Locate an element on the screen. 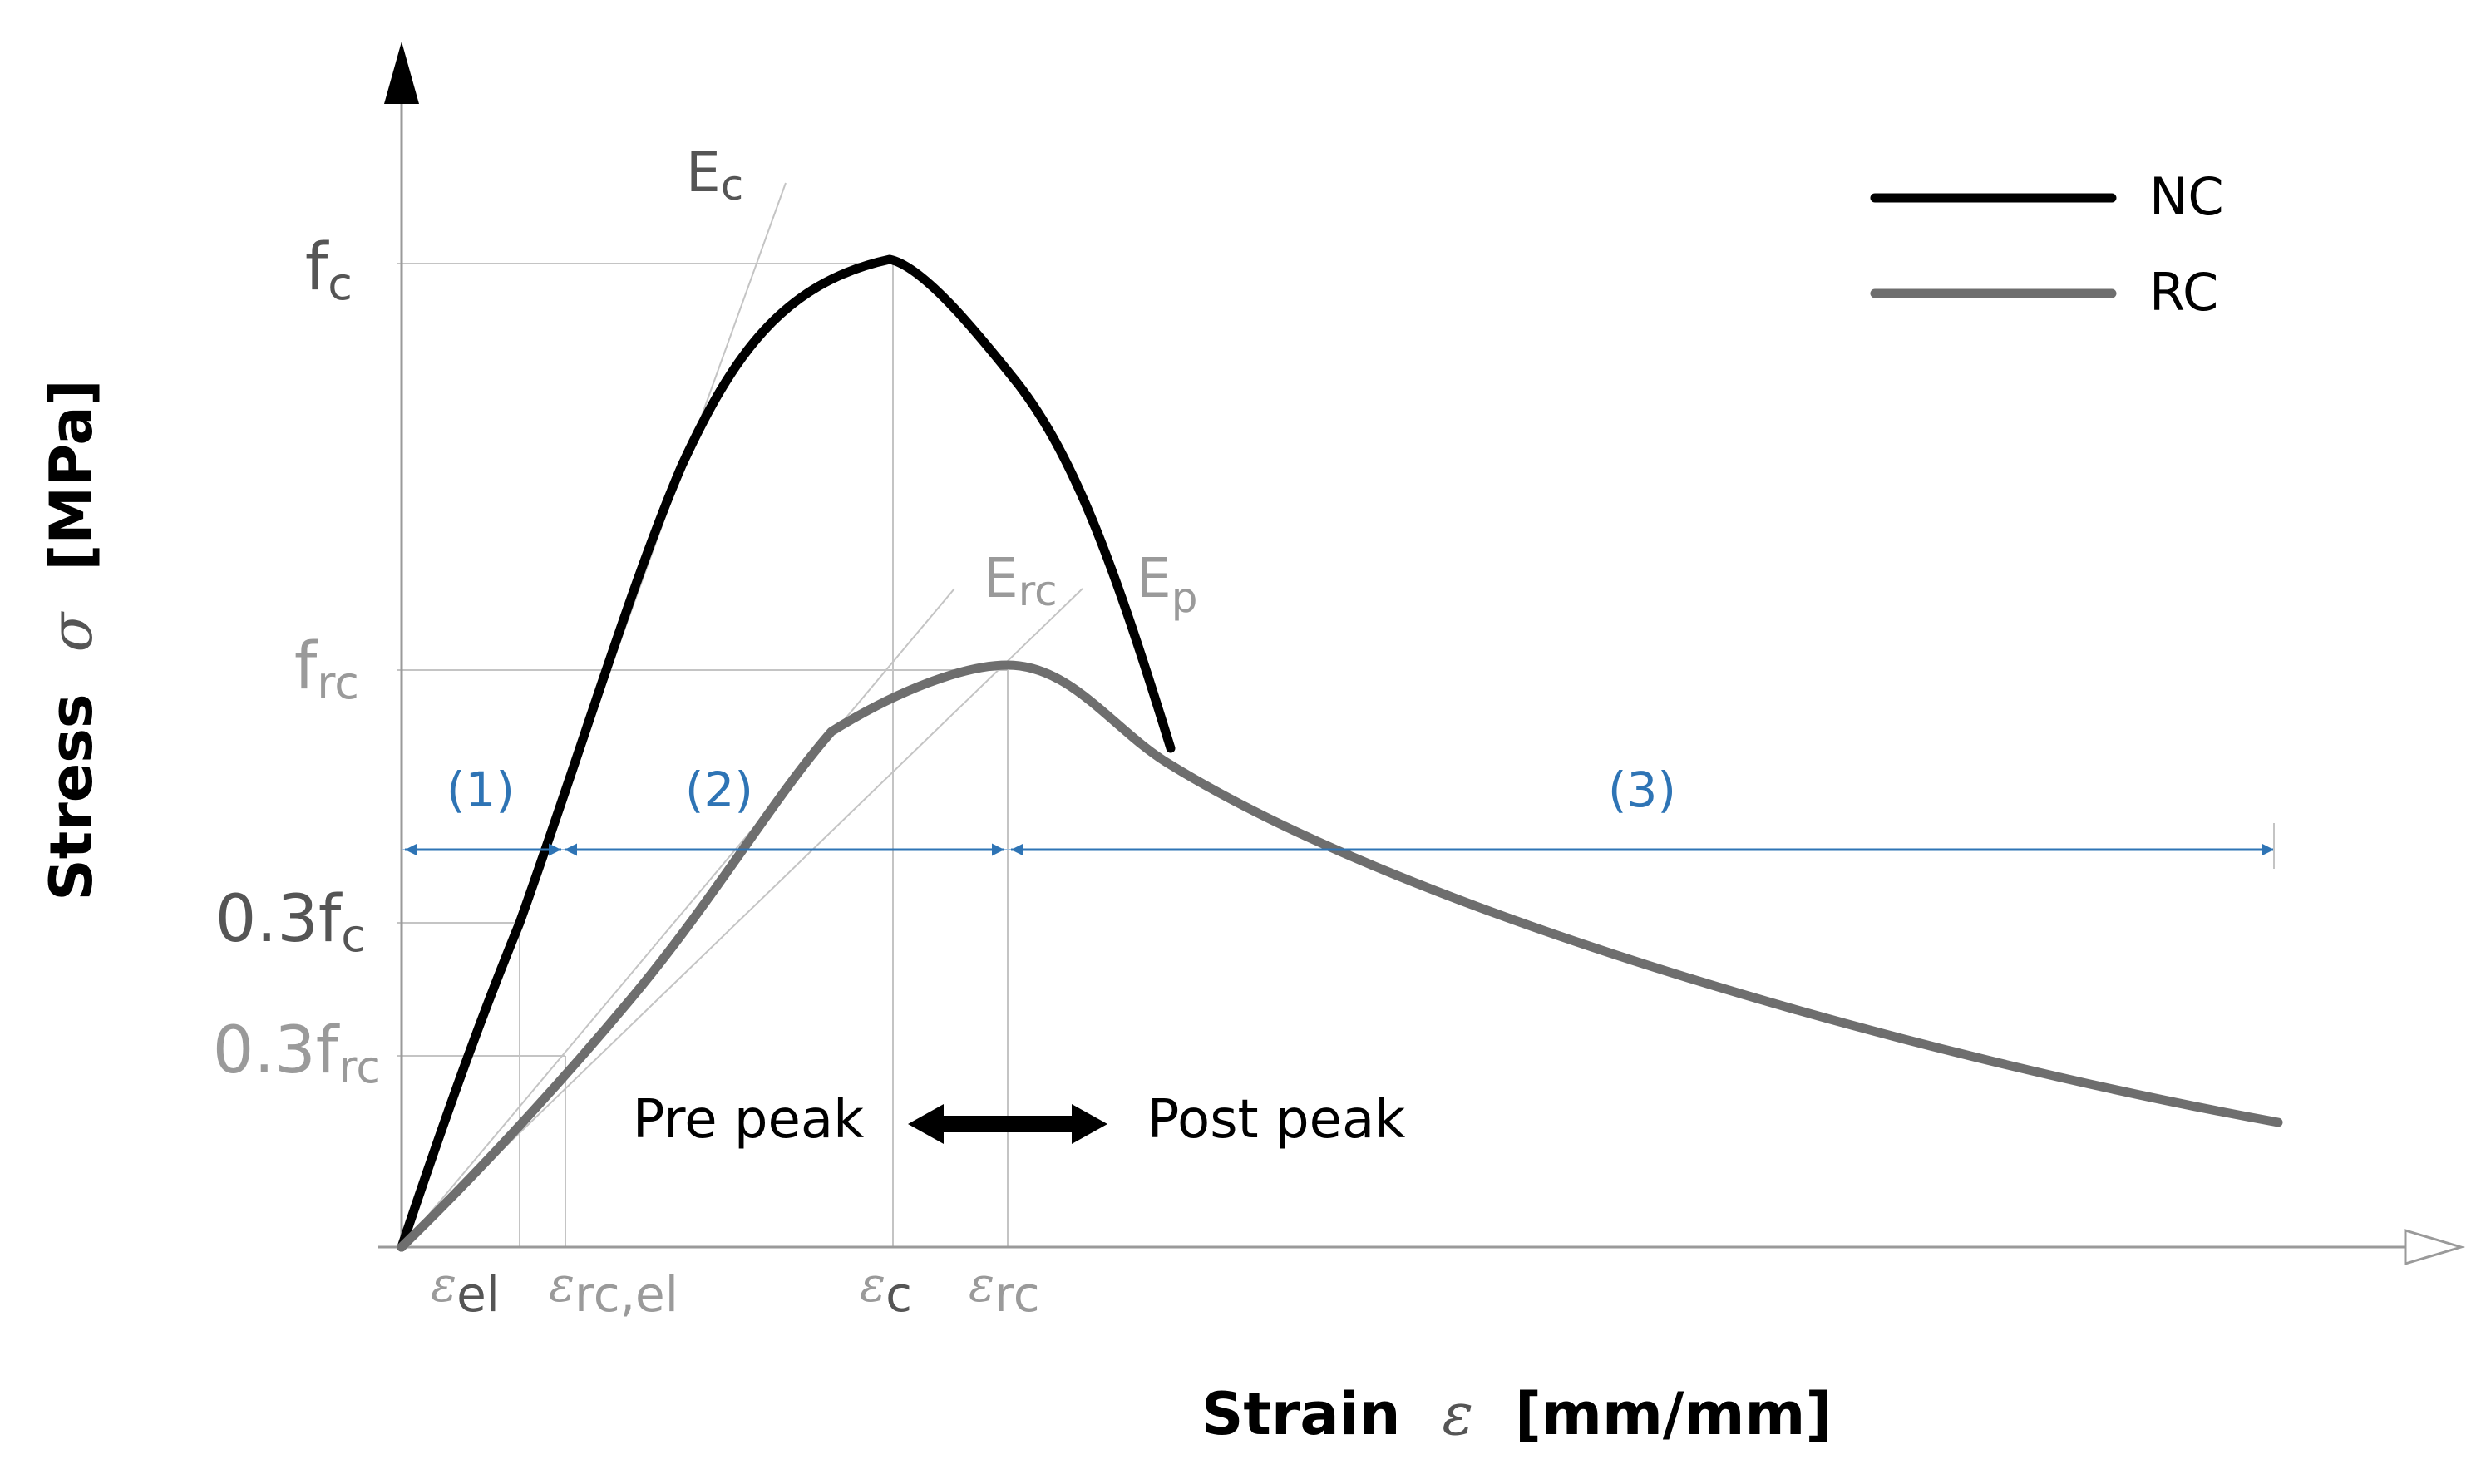  frc03-mark: 0.3frc is located at coordinates (297, 1053).